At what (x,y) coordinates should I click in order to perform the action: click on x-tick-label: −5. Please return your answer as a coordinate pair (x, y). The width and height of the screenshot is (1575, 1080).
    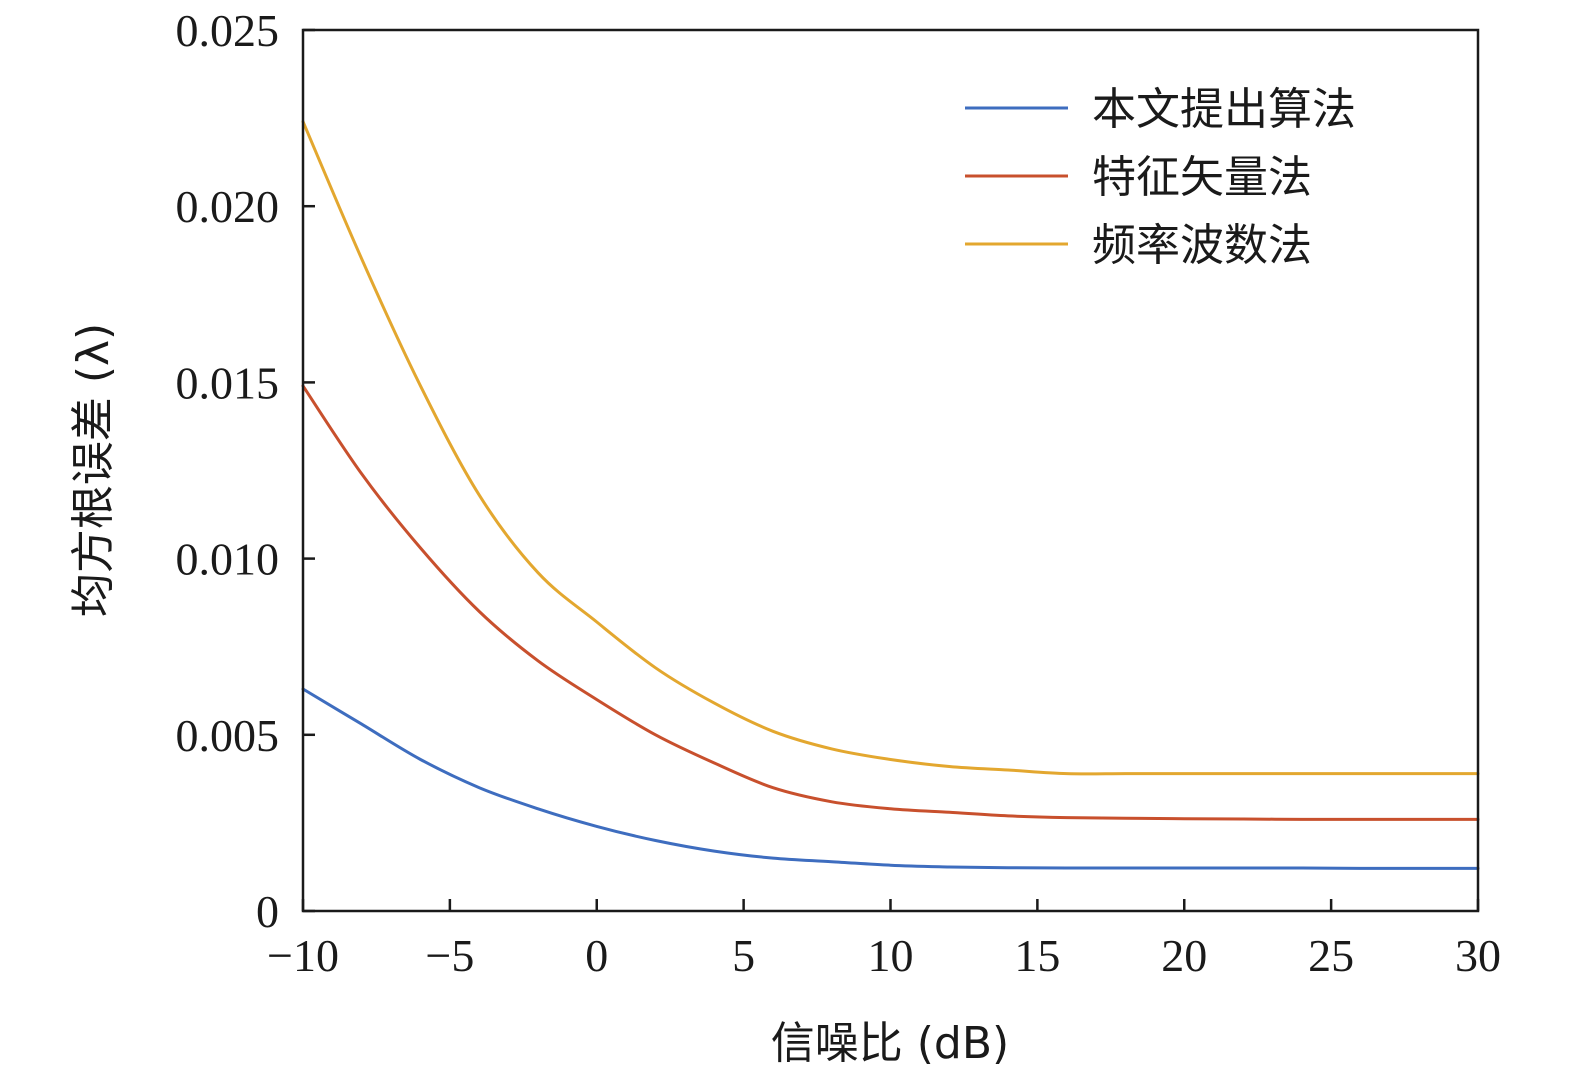
    Looking at the image, I should click on (449, 955).